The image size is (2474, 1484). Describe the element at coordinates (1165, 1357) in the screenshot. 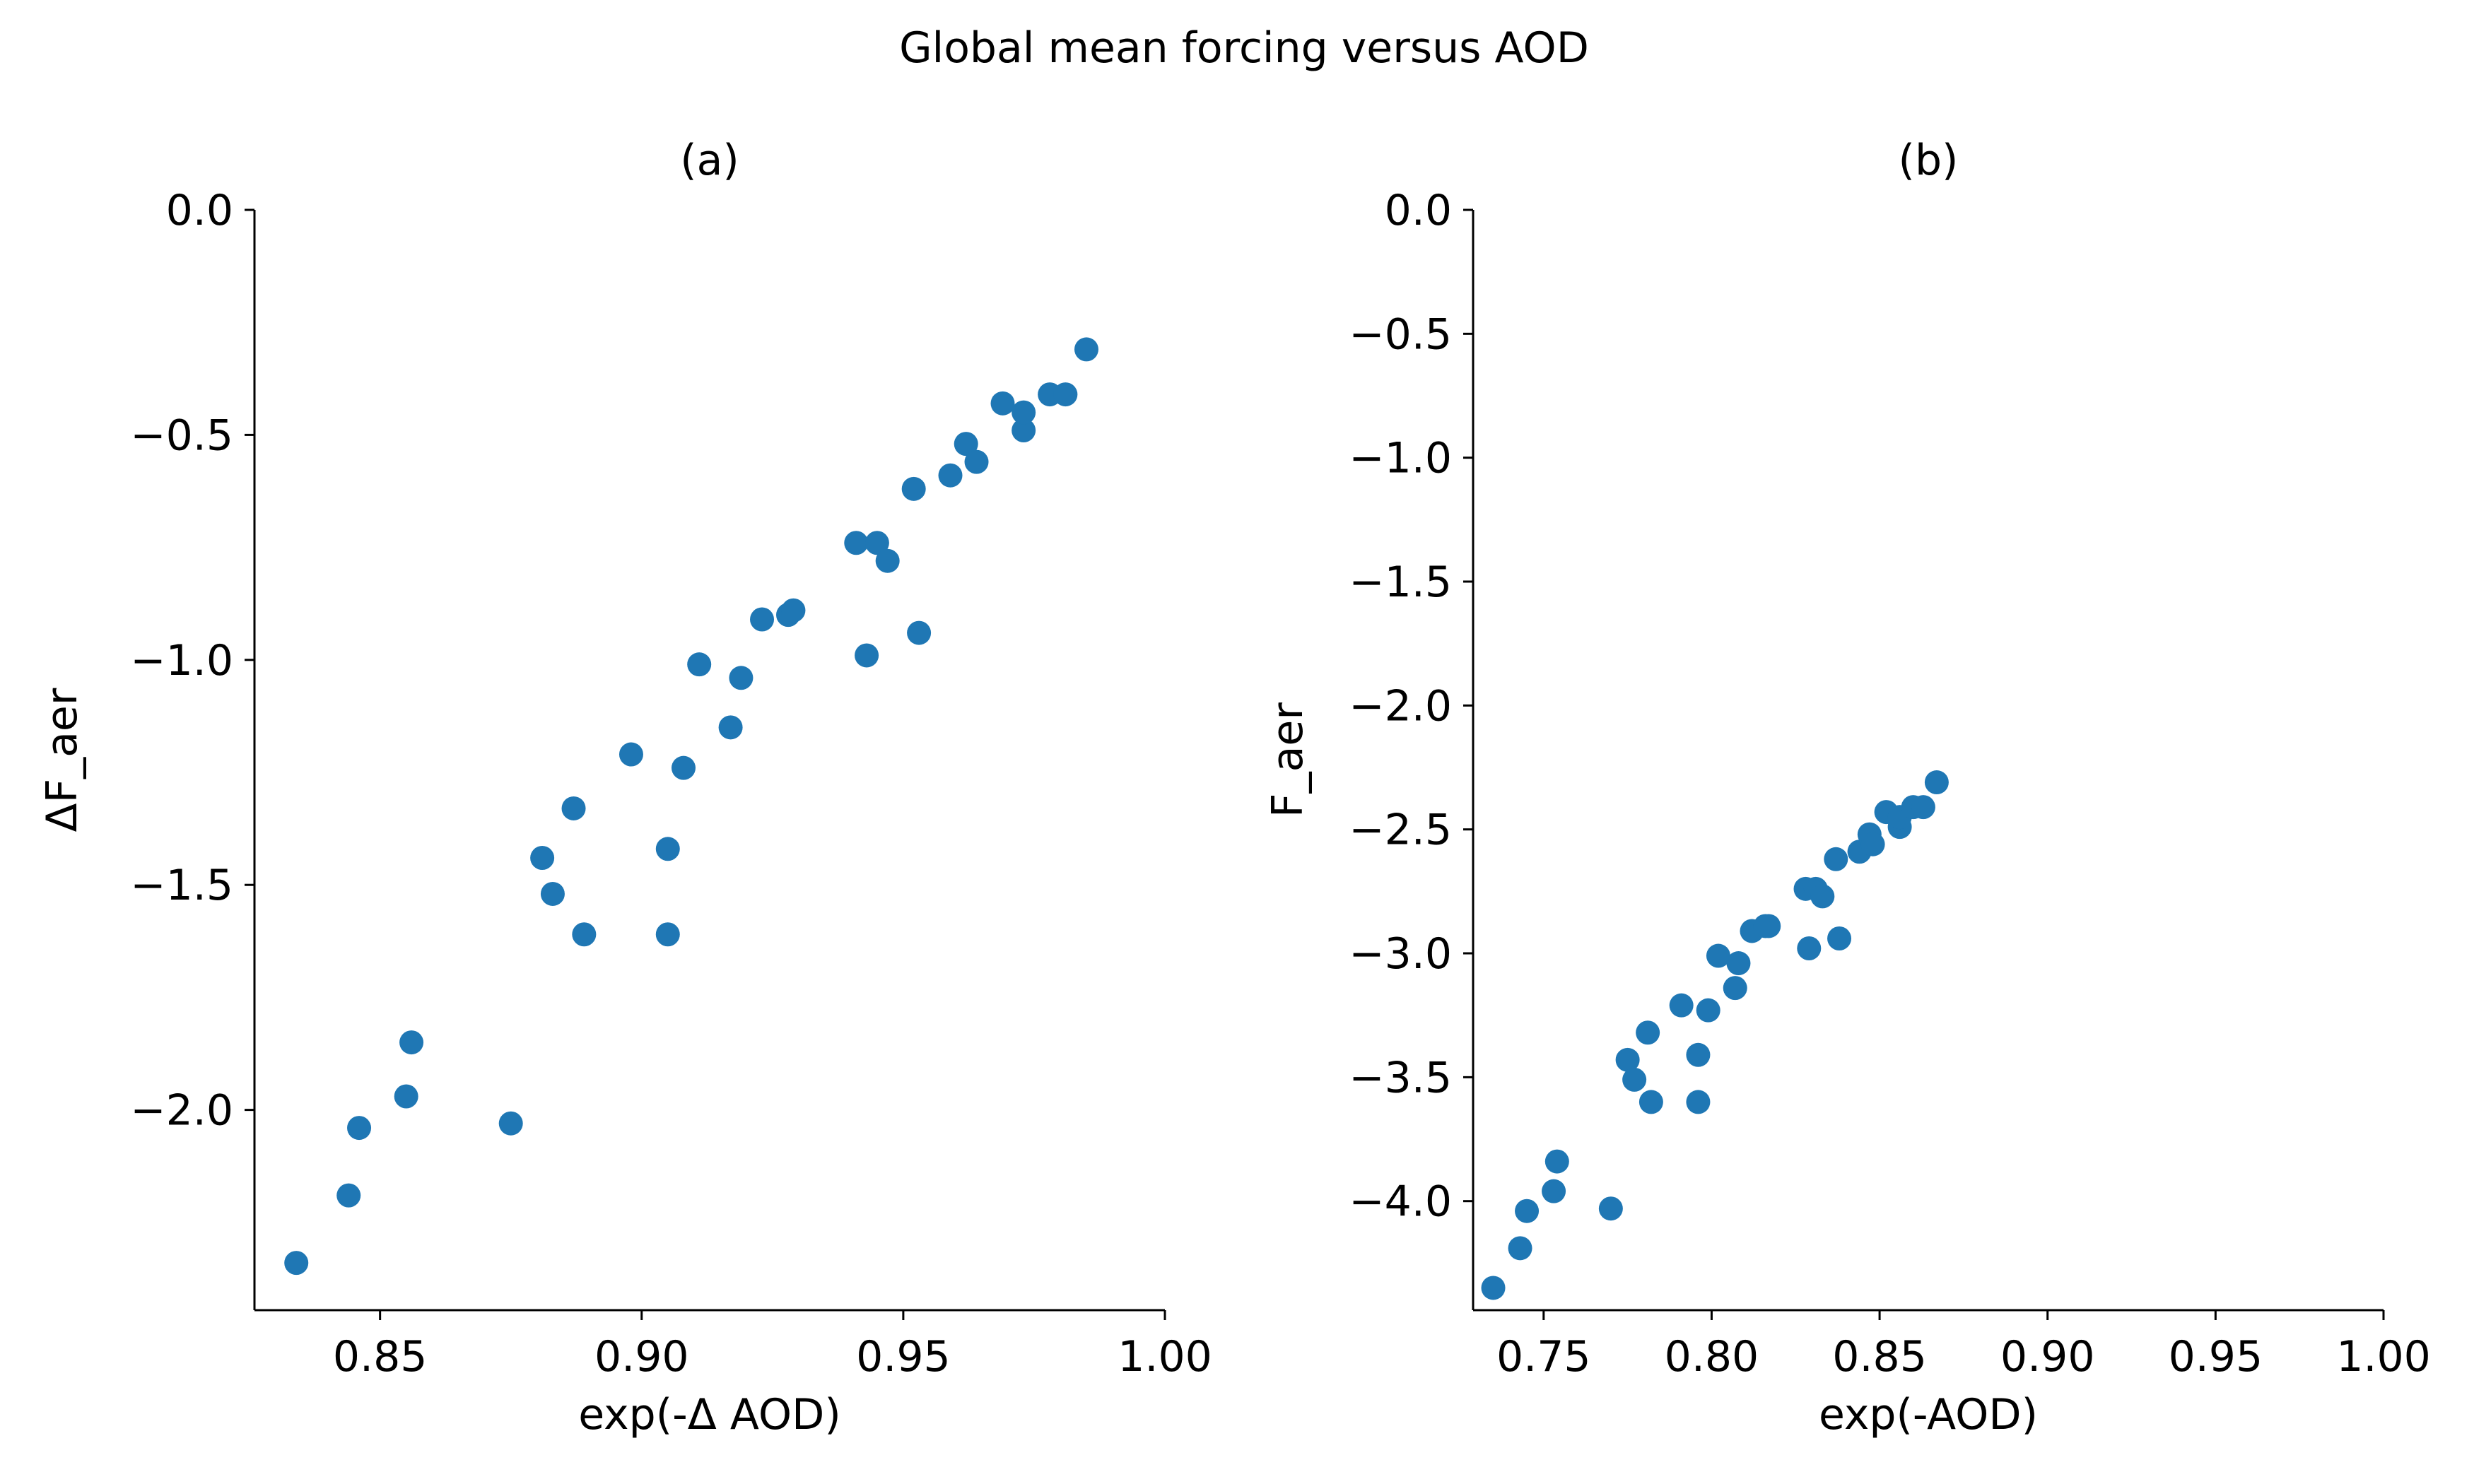

I see `x-tick-label-a: 1.00` at that location.